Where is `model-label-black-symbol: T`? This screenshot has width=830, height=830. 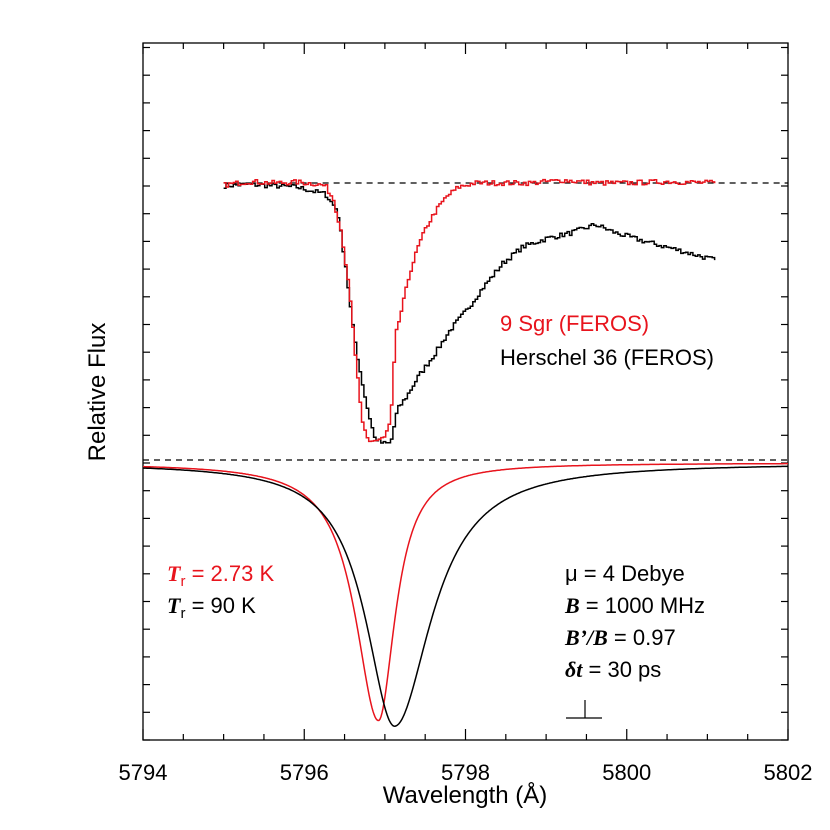
model-label-black-symbol: T is located at coordinates (174, 605).